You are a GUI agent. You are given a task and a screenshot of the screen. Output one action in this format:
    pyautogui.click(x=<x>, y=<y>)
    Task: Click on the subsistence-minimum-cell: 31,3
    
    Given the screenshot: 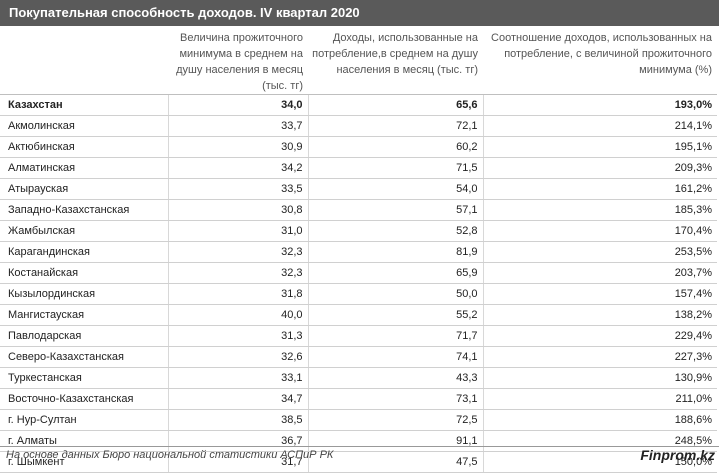 What is the action you would take?
    pyautogui.click(x=237, y=336)
    